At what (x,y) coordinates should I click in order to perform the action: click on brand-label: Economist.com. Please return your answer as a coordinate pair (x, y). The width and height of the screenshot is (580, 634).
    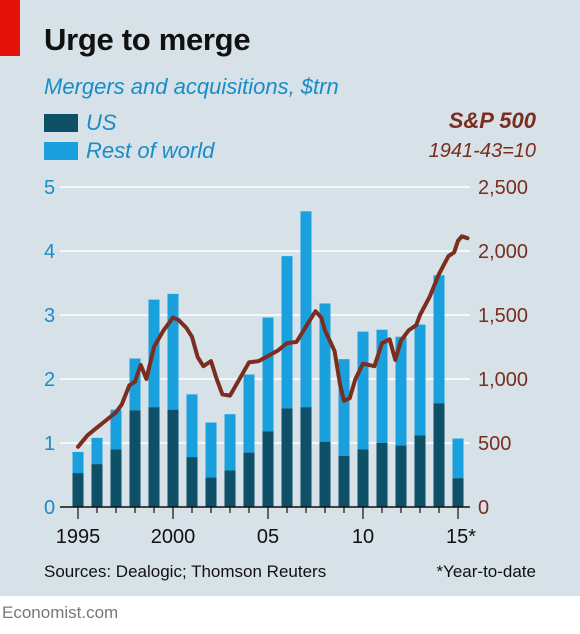
    Looking at the image, I should click on (60, 612).